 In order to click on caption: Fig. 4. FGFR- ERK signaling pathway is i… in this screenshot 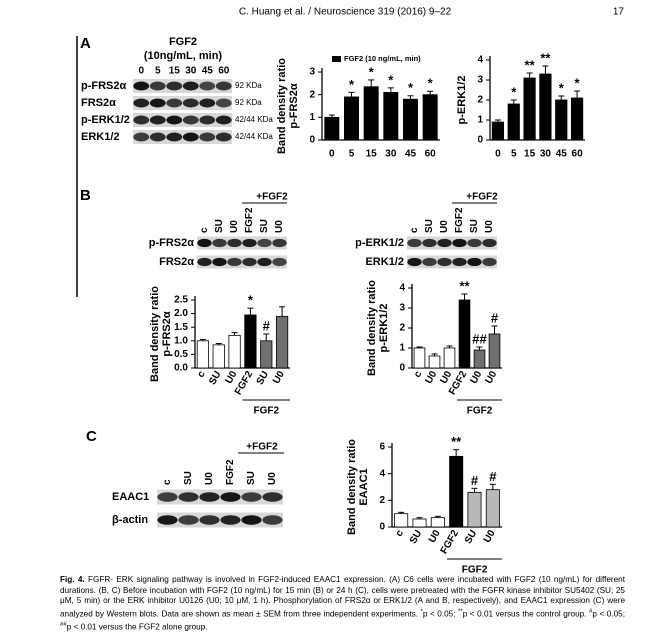, I will do `click(342, 604)`.